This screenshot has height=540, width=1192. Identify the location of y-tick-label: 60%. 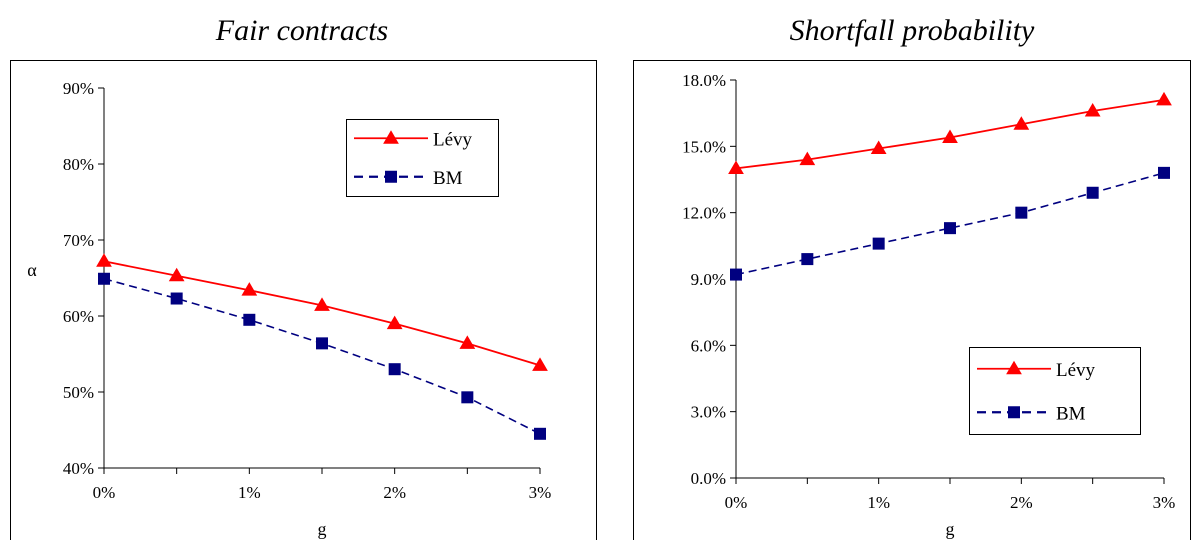
(78, 316).